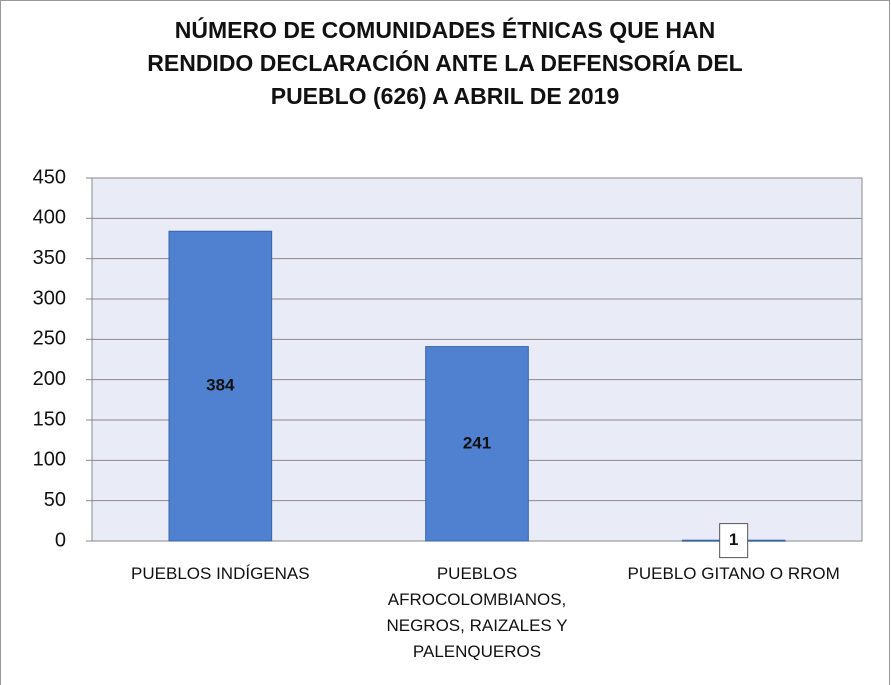  I want to click on y-tick-label: 200, so click(49, 379).